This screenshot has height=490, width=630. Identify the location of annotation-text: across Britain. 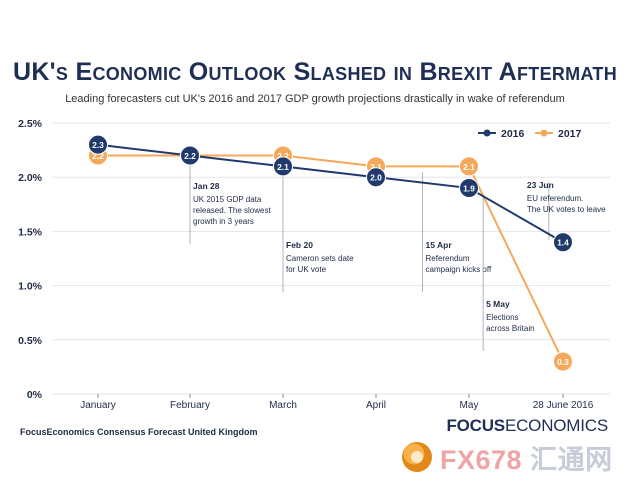
(510, 328).